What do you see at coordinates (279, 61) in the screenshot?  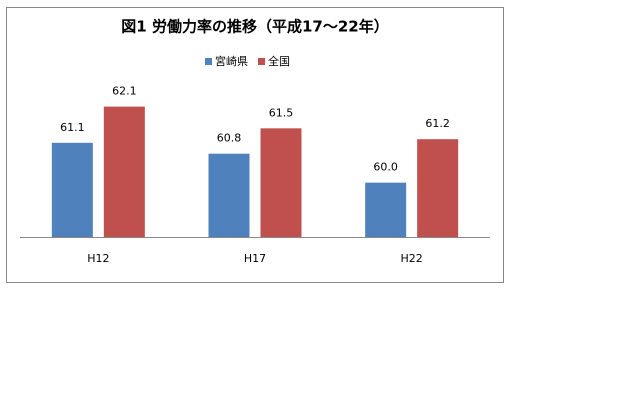 I see `legend-label: 全国` at bounding box center [279, 61].